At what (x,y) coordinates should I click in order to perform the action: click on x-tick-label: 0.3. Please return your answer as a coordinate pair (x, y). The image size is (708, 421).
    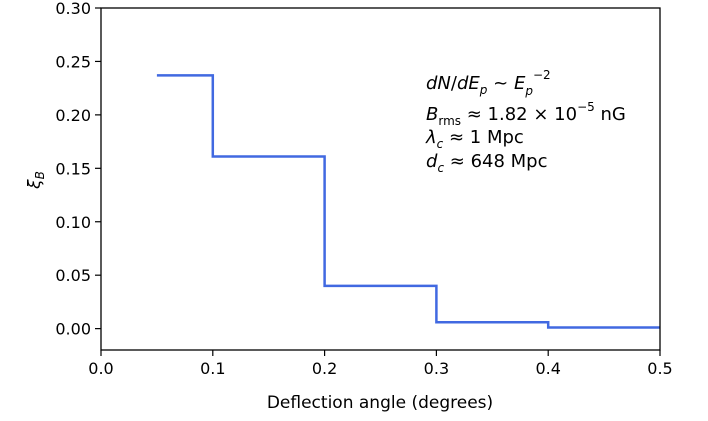
    Looking at the image, I should click on (436, 368).